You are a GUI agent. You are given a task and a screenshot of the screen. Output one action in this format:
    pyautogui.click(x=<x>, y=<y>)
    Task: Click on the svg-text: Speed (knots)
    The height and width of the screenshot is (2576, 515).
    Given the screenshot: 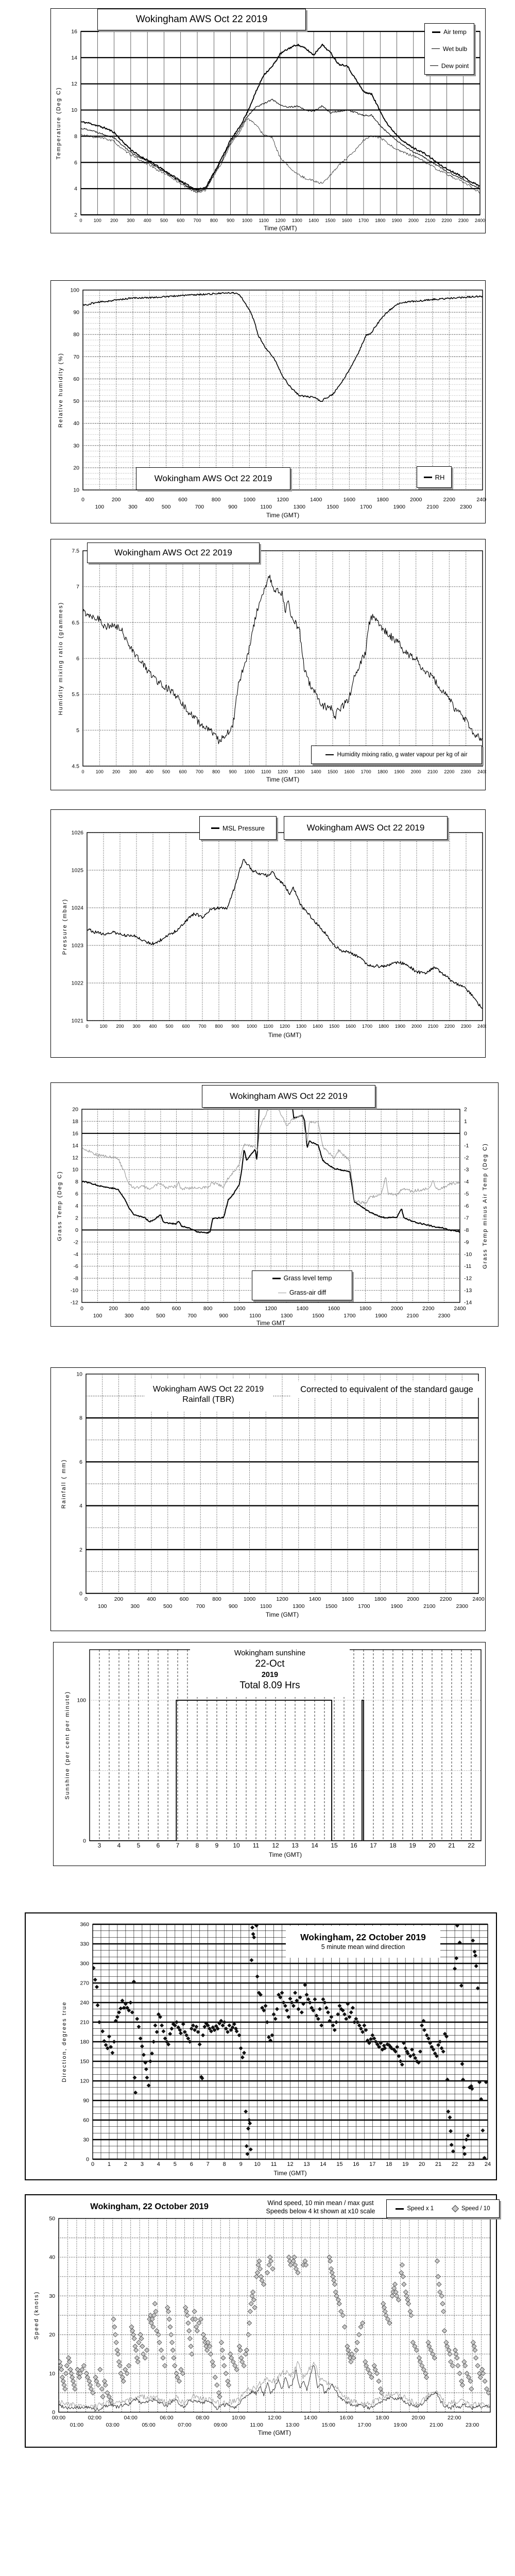 What is the action you would take?
    pyautogui.click(x=36, y=2315)
    